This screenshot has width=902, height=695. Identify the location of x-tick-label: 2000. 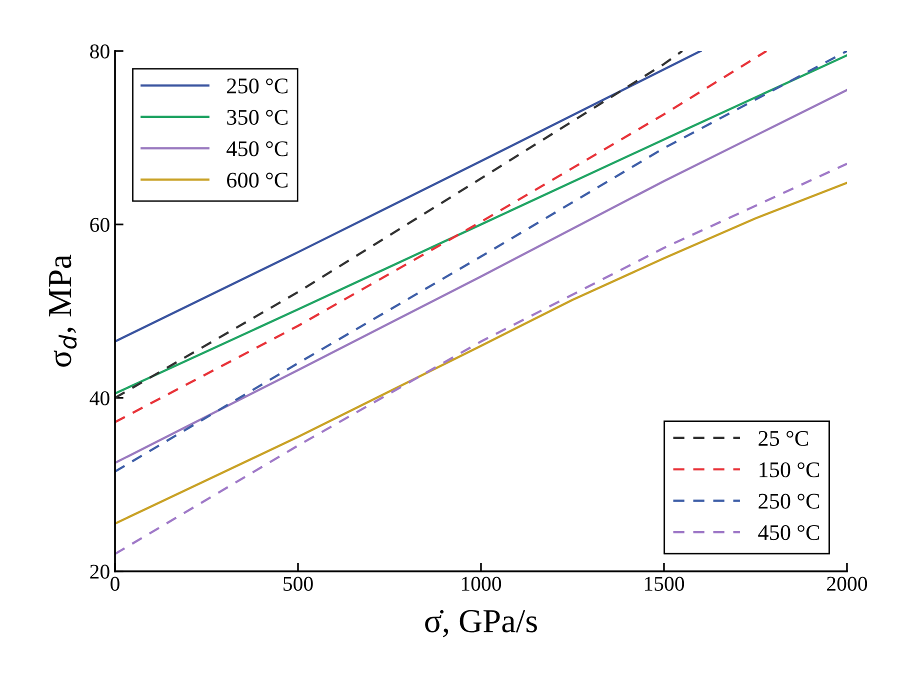
(847, 583).